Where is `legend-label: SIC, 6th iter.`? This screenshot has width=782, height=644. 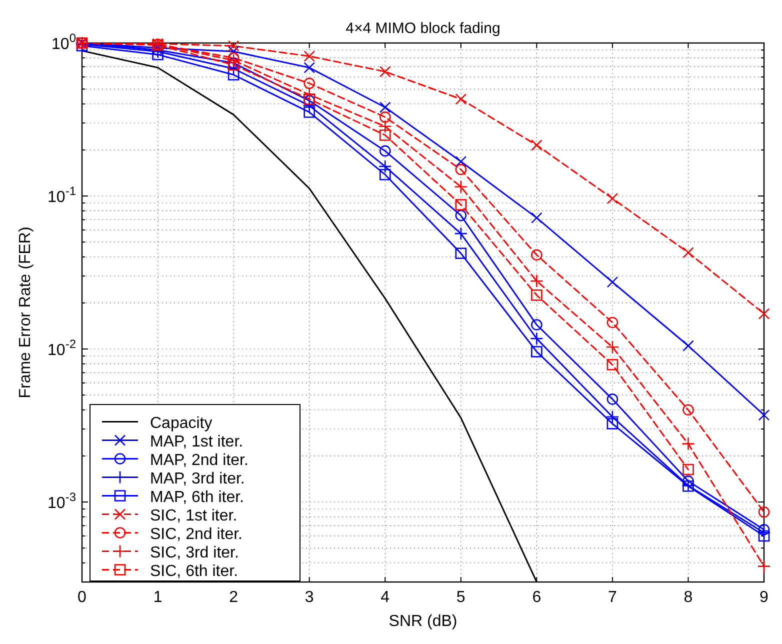 legend-label: SIC, 6th iter. is located at coordinates (194, 571).